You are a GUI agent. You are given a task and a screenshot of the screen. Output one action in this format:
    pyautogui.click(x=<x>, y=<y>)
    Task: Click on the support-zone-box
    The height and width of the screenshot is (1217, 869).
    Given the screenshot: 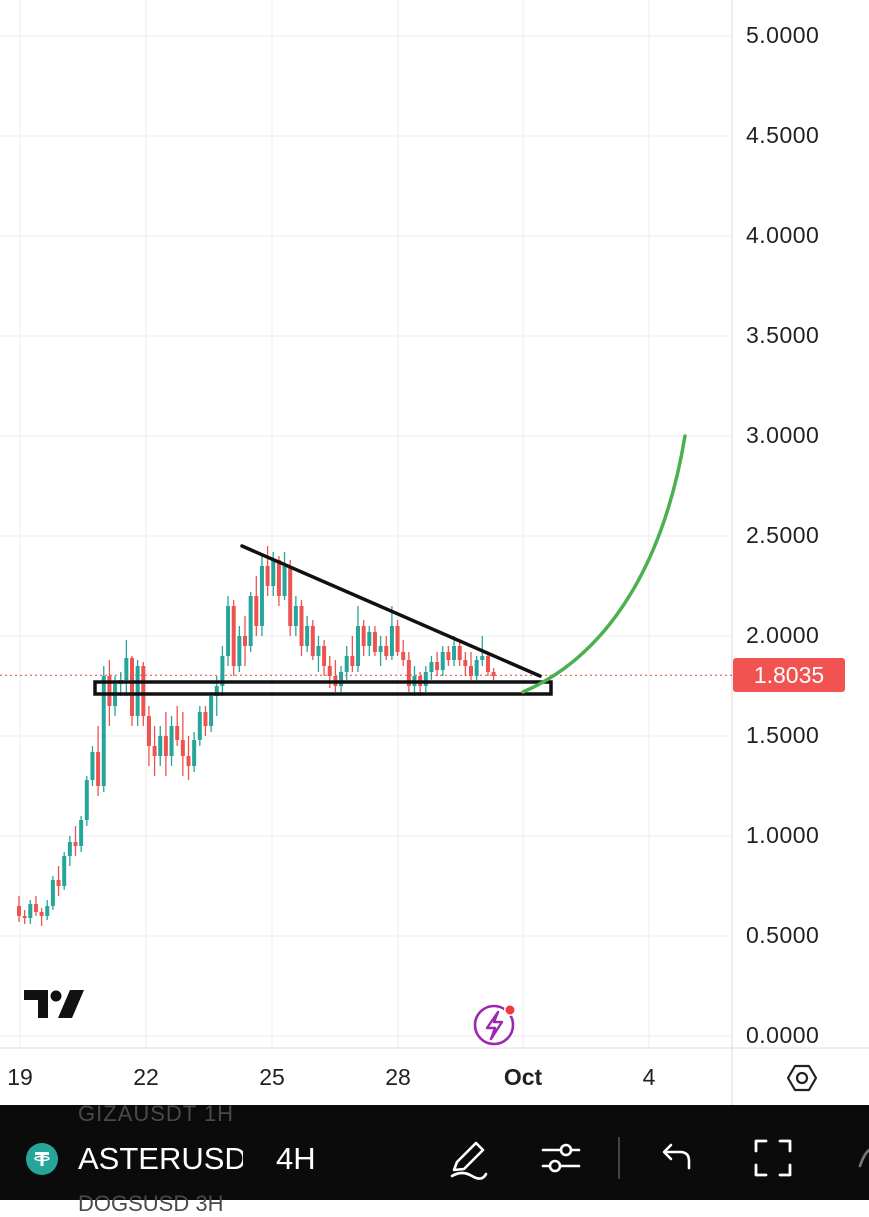 What is the action you would take?
    pyautogui.click(x=323, y=688)
    